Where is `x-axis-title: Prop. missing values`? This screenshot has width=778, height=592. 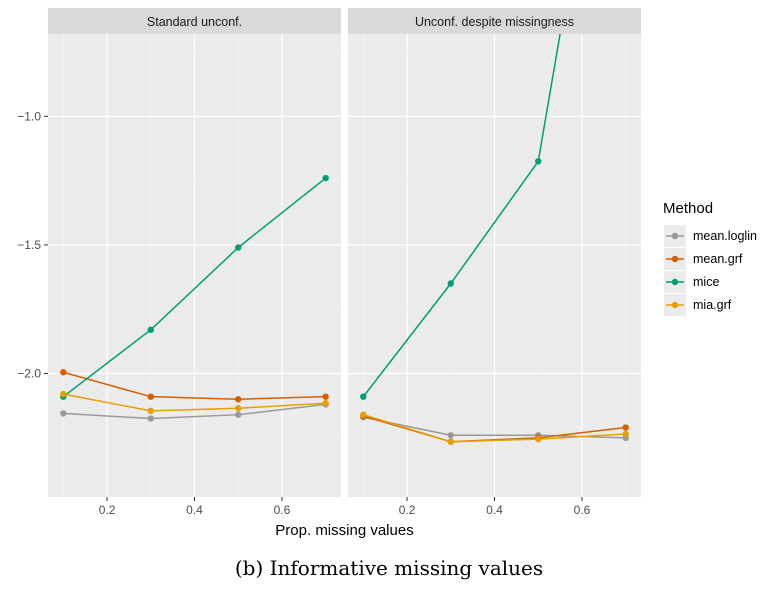
x-axis-title: Prop. missing values is located at coordinates (344, 530).